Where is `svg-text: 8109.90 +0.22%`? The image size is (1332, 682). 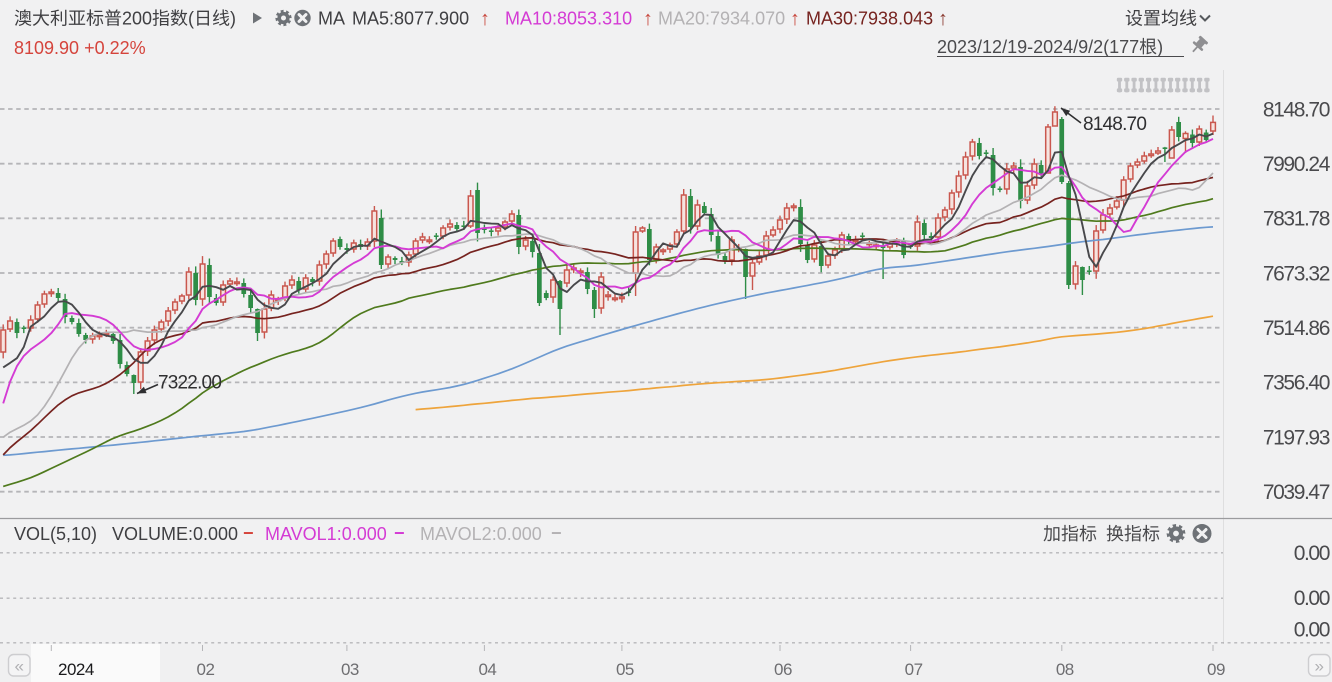
svg-text: 8109.90 +0.22% is located at coordinates (80, 48).